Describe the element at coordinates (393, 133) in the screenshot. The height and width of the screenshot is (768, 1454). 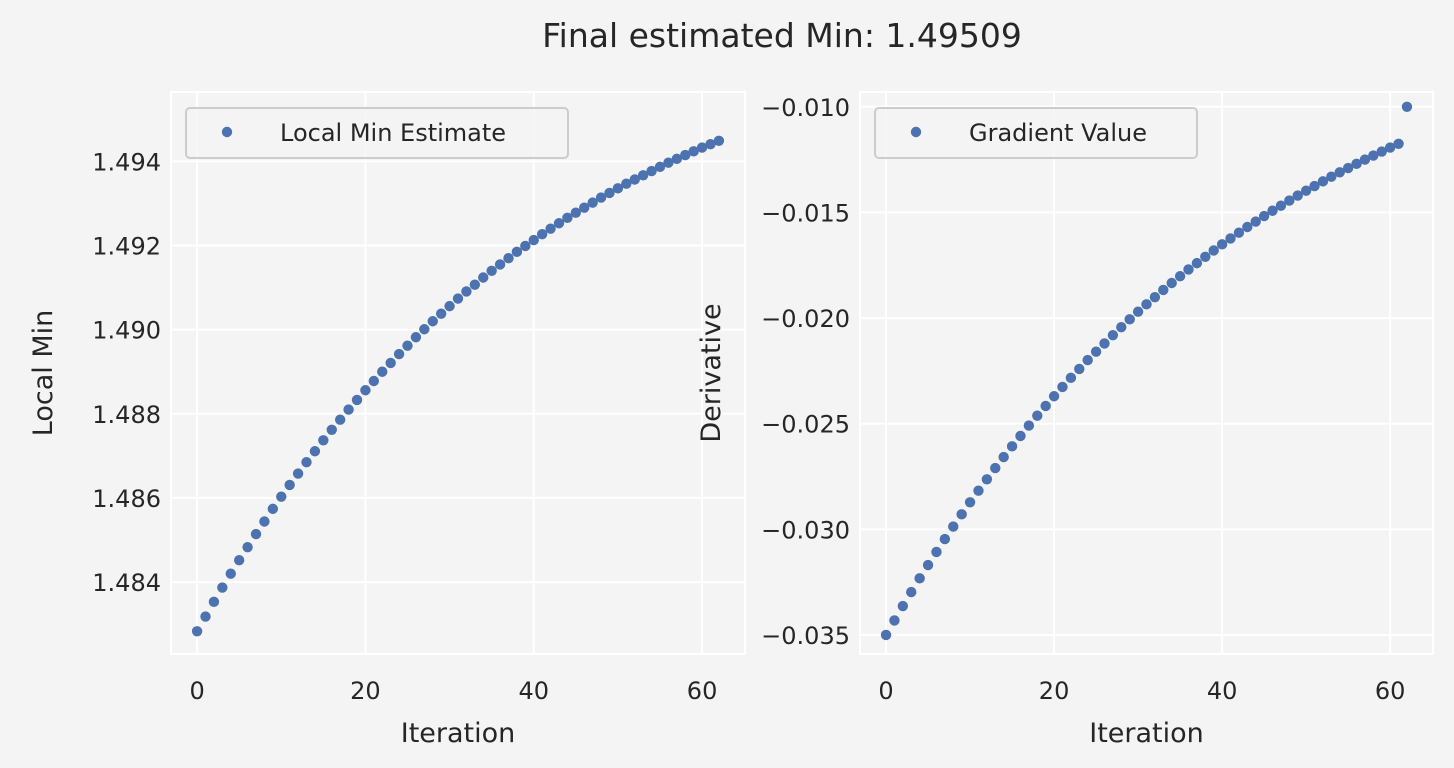
I see `legend-label: Local Min Estimate` at that location.